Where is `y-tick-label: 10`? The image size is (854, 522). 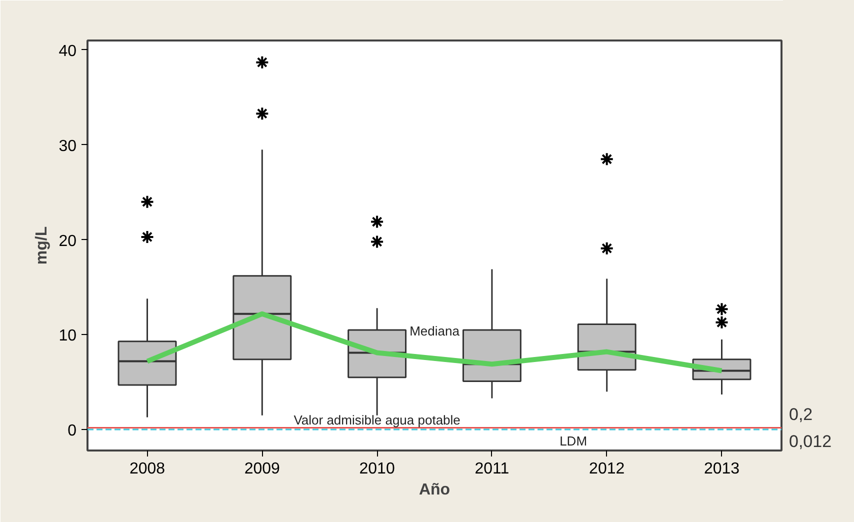 y-tick-label: 10 is located at coordinates (67, 336).